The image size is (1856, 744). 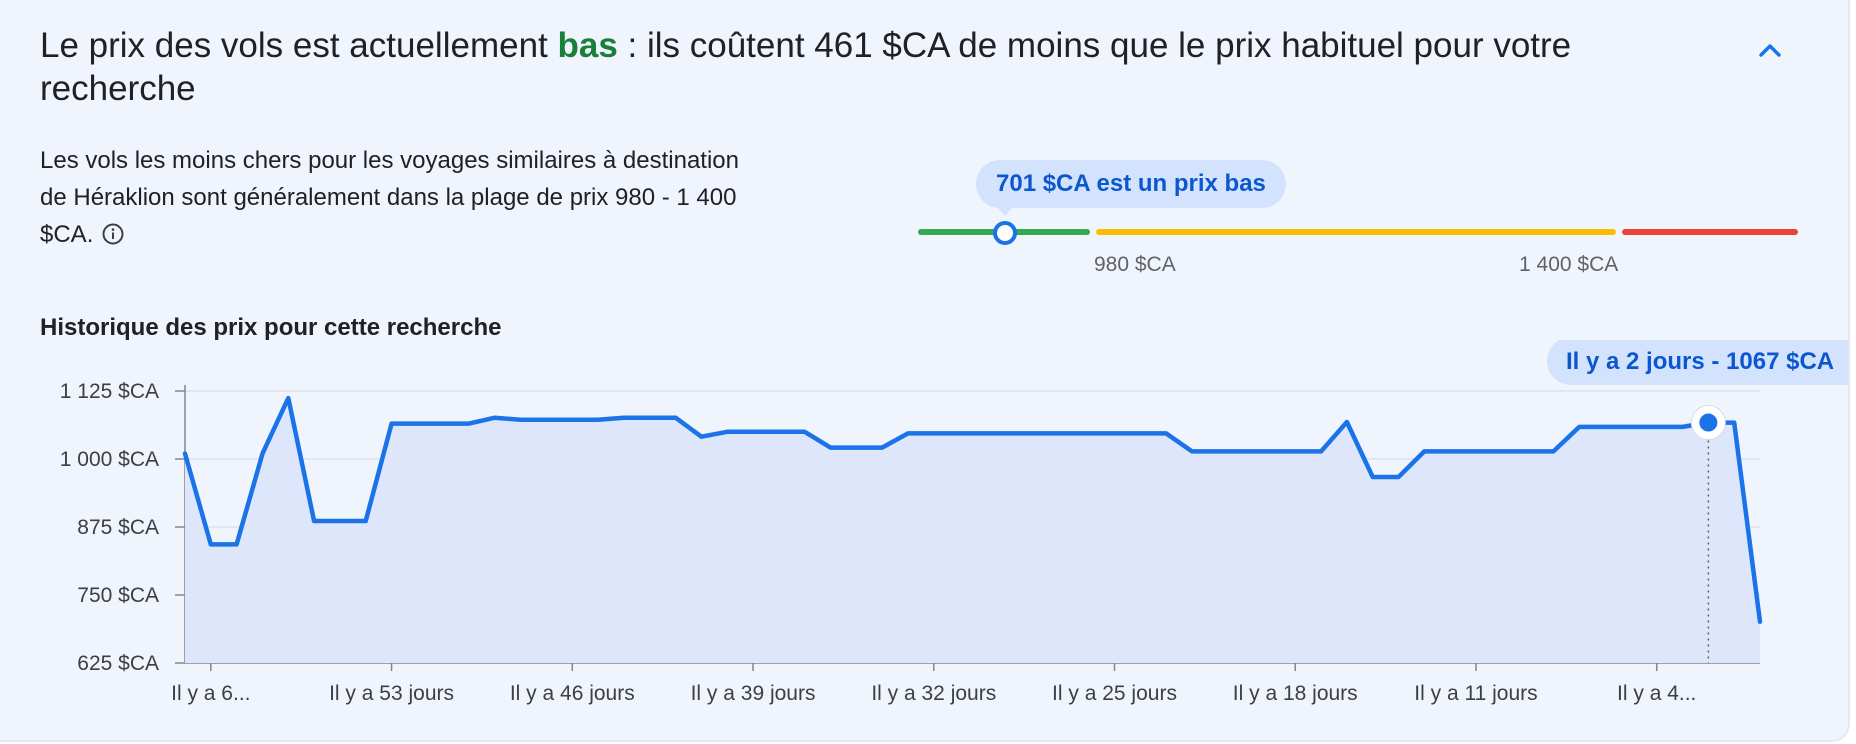 I want to click on info-icon, so click(x=113, y=238).